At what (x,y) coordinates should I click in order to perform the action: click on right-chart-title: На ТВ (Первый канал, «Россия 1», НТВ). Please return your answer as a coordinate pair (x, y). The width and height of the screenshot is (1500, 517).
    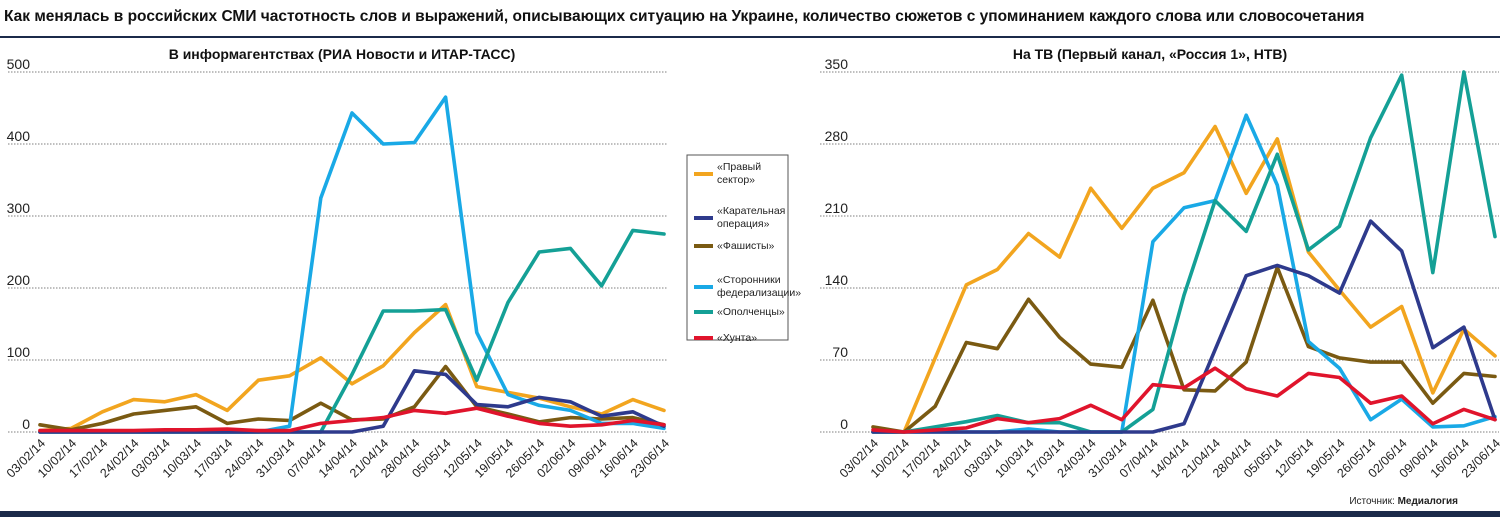
    Looking at the image, I should click on (1150, 54).